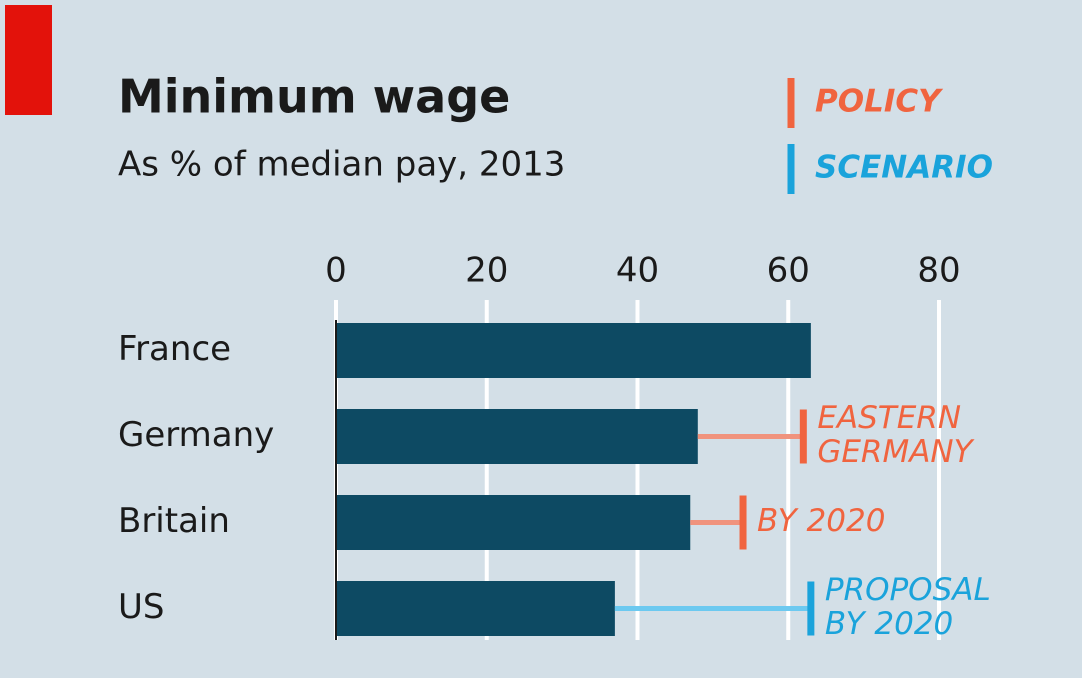 This screenshot has height=678, width=1082. Describe the element at coordinates (788, 271) in the screenshot. I see `x-tick-label: 60` at that location.